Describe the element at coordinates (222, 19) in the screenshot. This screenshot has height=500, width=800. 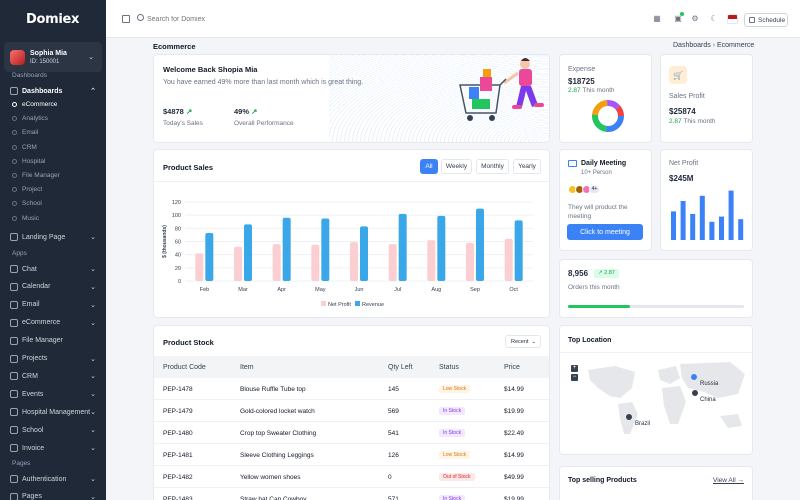
I see `search-input` at that location.